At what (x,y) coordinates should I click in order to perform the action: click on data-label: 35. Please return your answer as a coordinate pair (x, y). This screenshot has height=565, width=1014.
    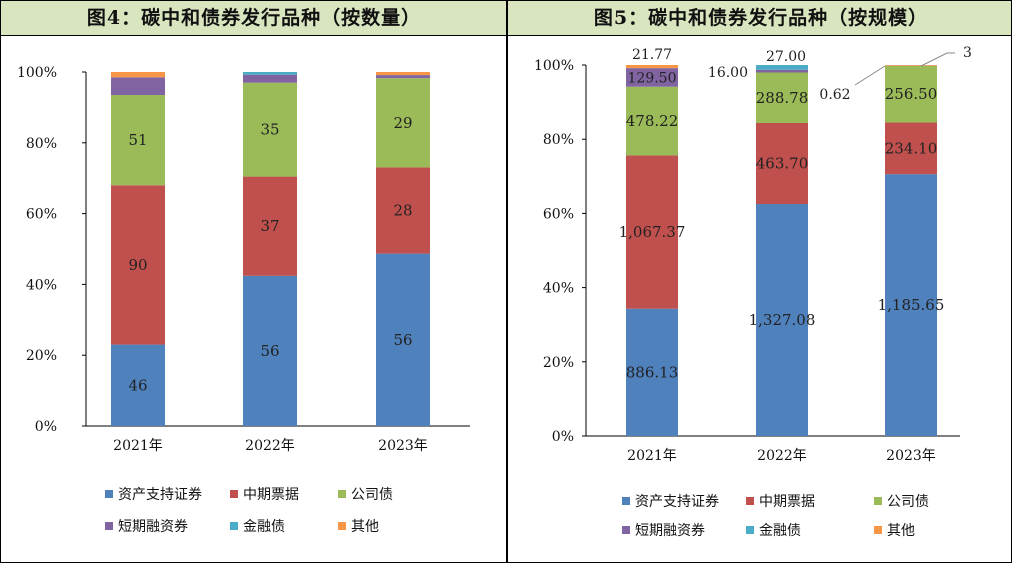
    Looking at the image, I should click on (269, 130).